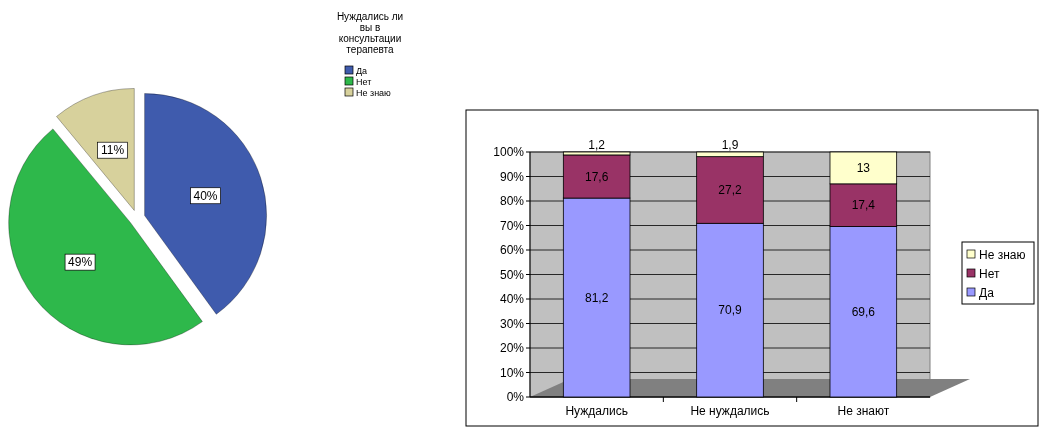  Describe the element at coordinates (512, 225) in the screenshot. I see `y-tick-label: 70%` at that location.